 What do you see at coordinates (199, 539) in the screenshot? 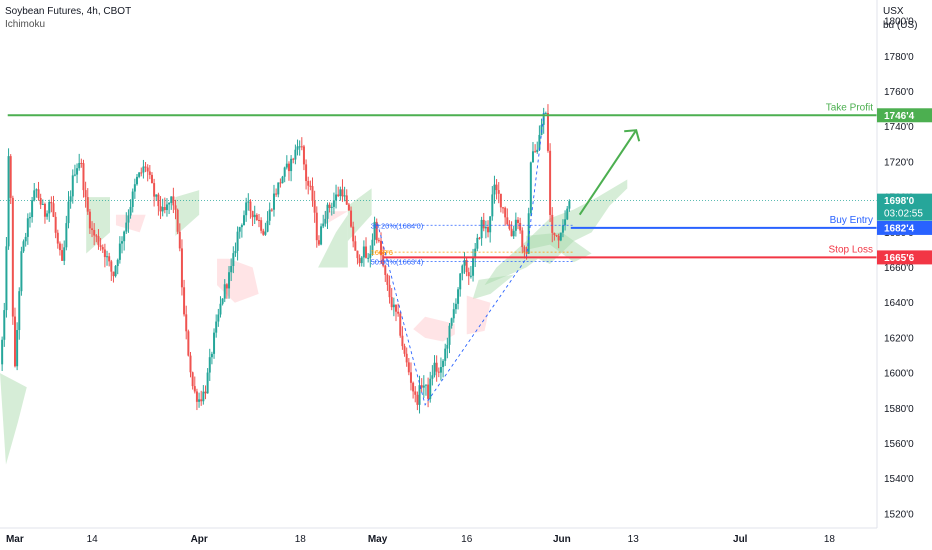
I see `x-tick-label: Apr` at bounding box center [199, 539].